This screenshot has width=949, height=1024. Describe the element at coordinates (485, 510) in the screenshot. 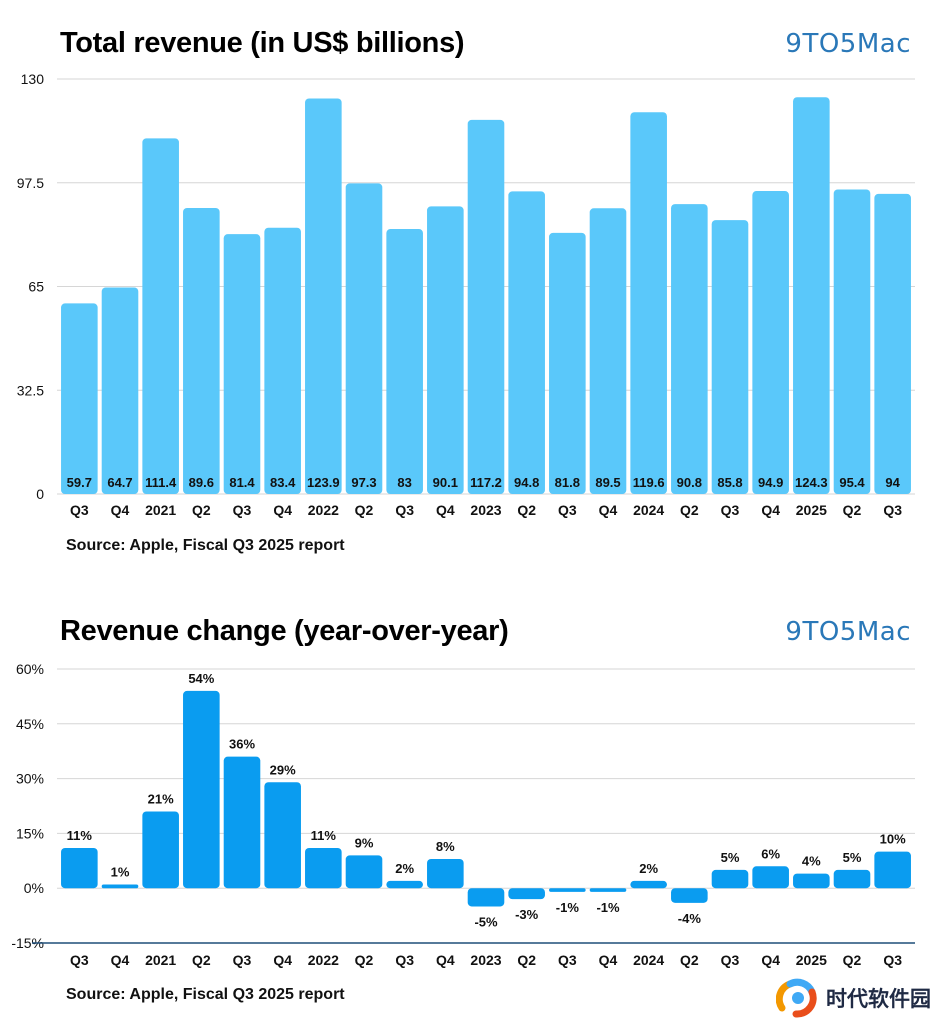

I see `x-tick-label: 2023` at that location.